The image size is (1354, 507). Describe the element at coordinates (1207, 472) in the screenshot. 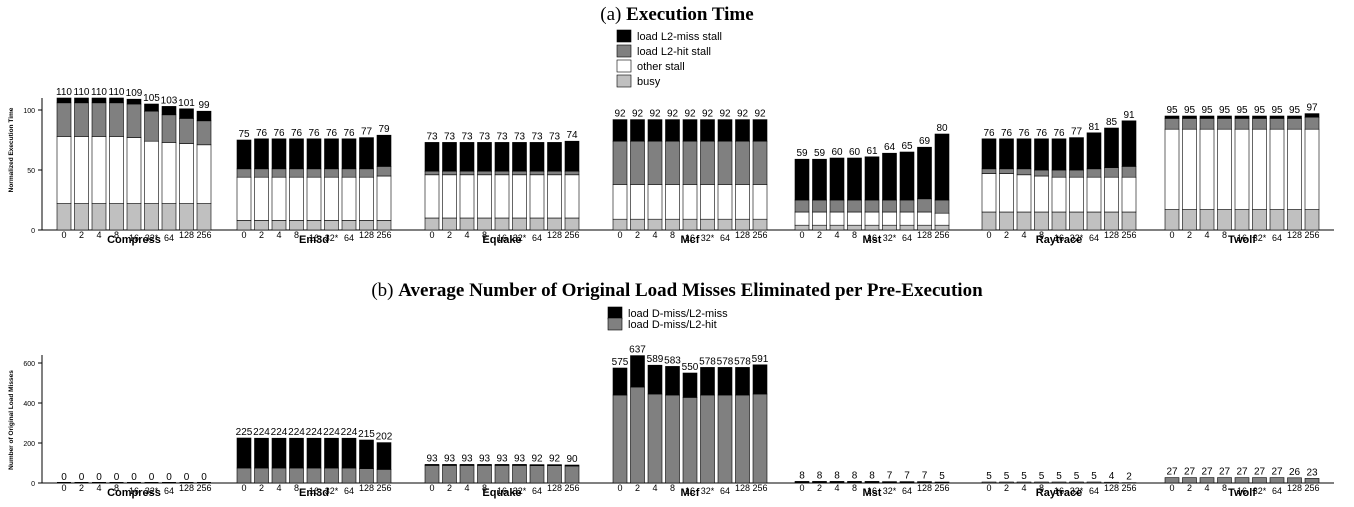

I see `chart-b-data-label: 27` at that location.